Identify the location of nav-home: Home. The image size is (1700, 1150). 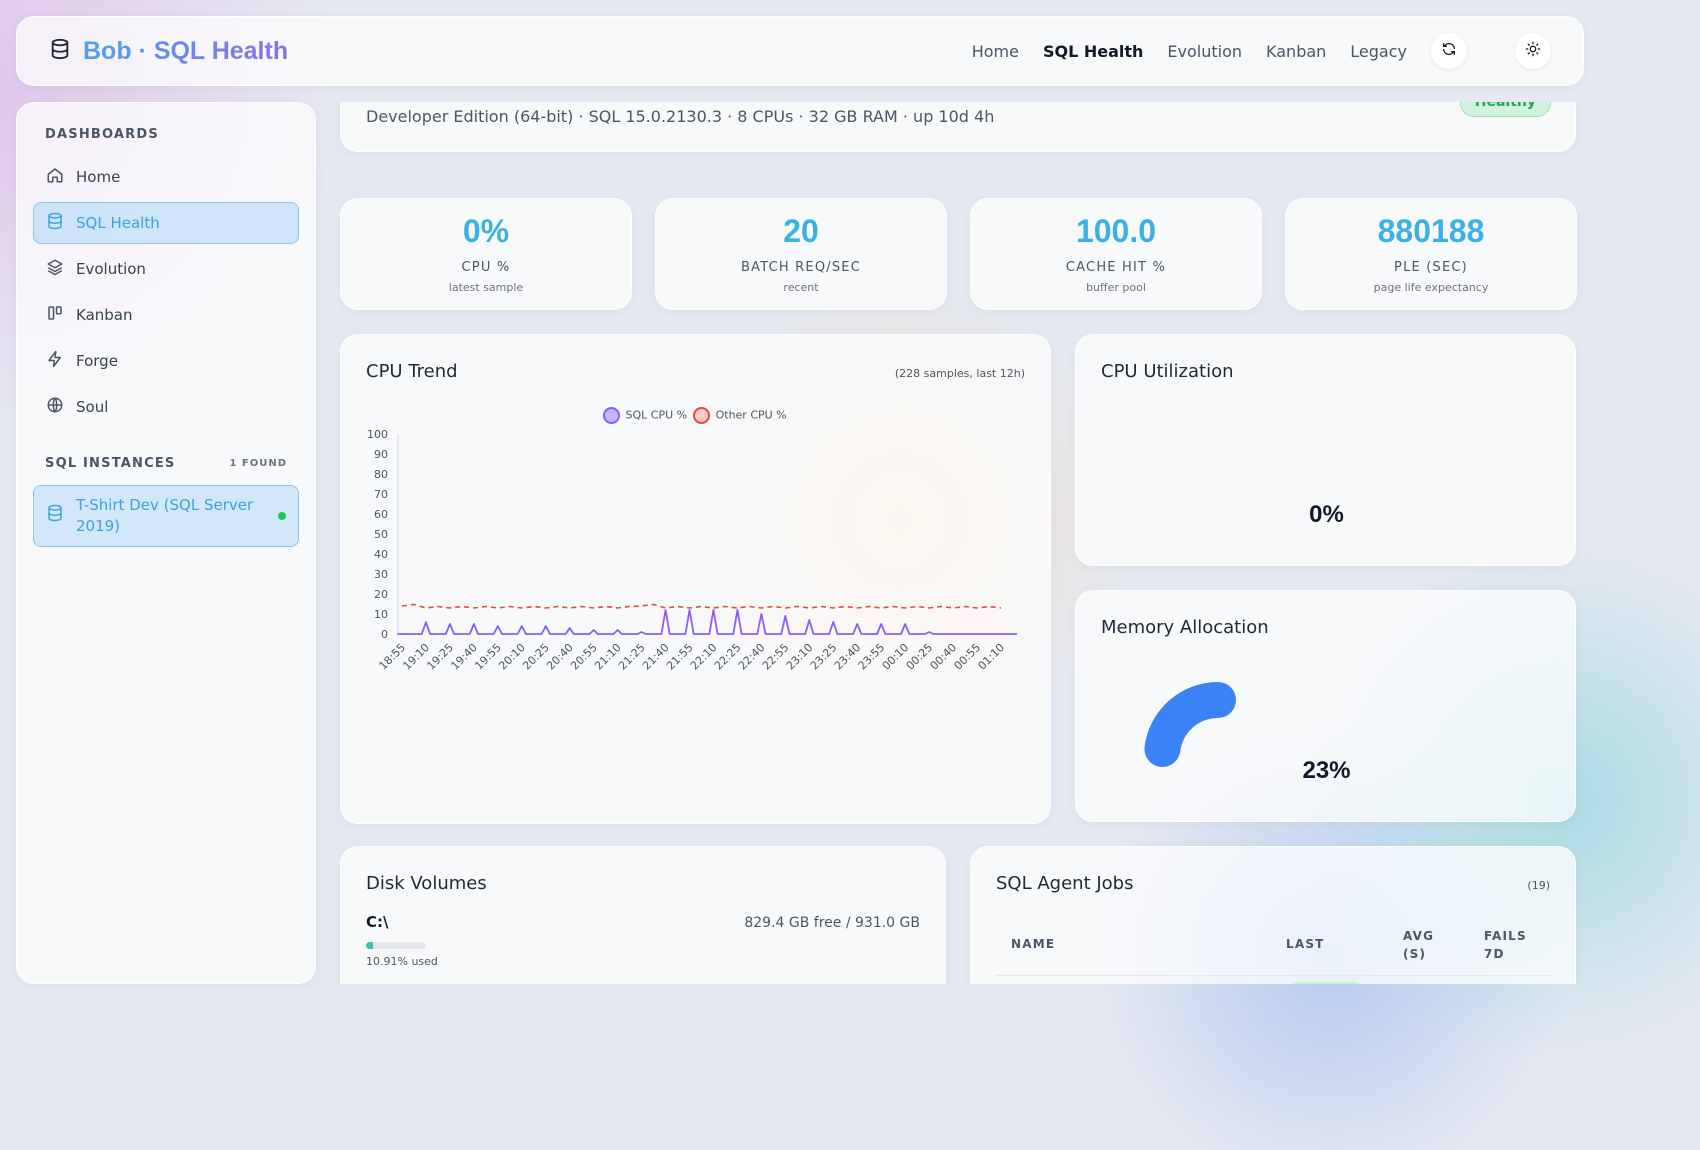
(995, 51).